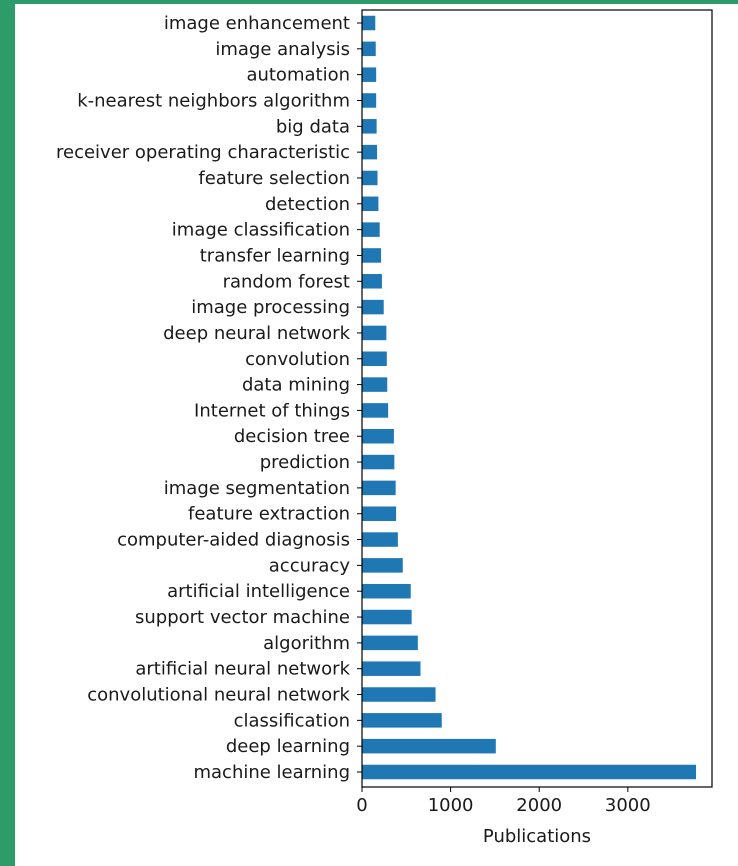 The height and width of the screenshot is (866, 738). What do you see at coordinates (242, 617) in the screenshot?
I see `category-label: support vector machine` at bounding box center [242, 617].